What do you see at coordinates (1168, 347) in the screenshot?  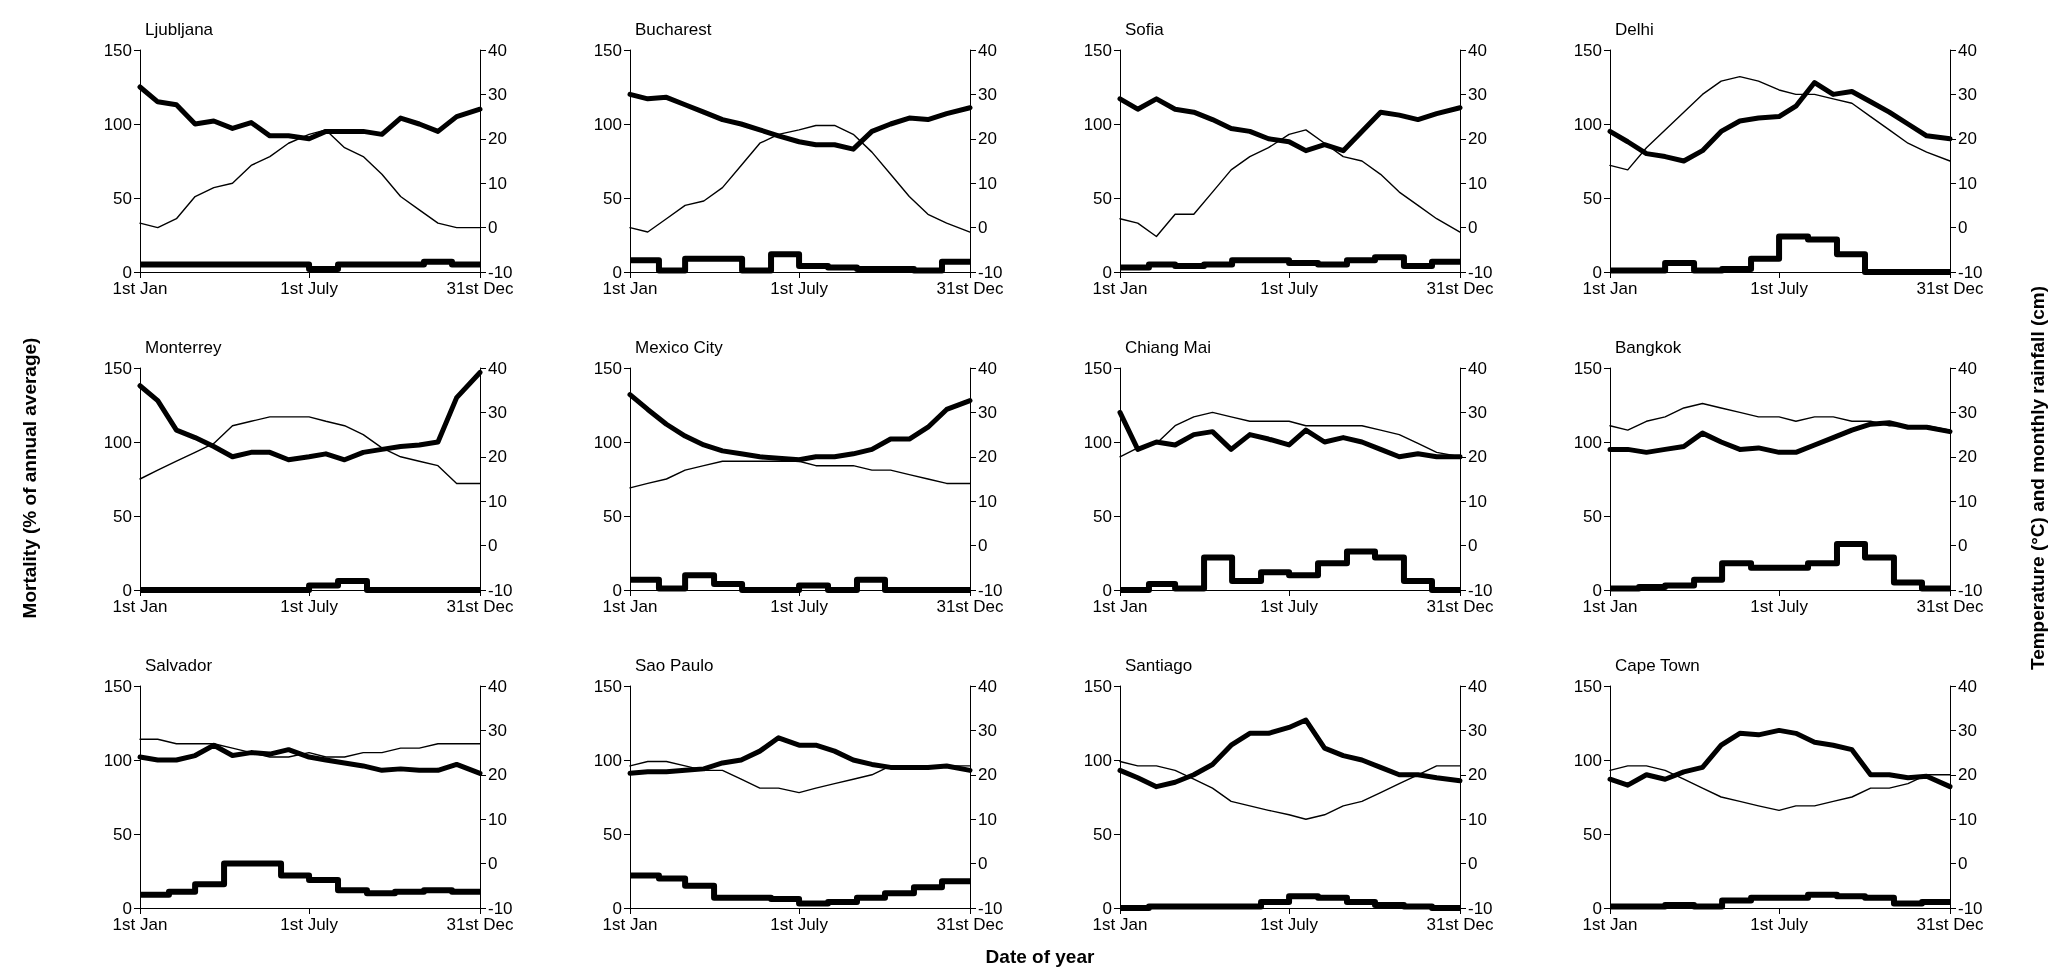 I see `chart-title: Chiang Mai` at bounding box center [1168, 347].